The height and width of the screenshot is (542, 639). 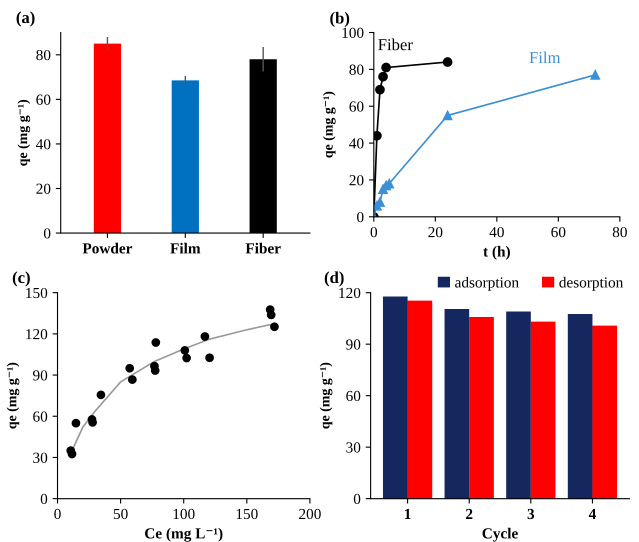 I want to click on chart-title: (c), so click(x=21, y=278).